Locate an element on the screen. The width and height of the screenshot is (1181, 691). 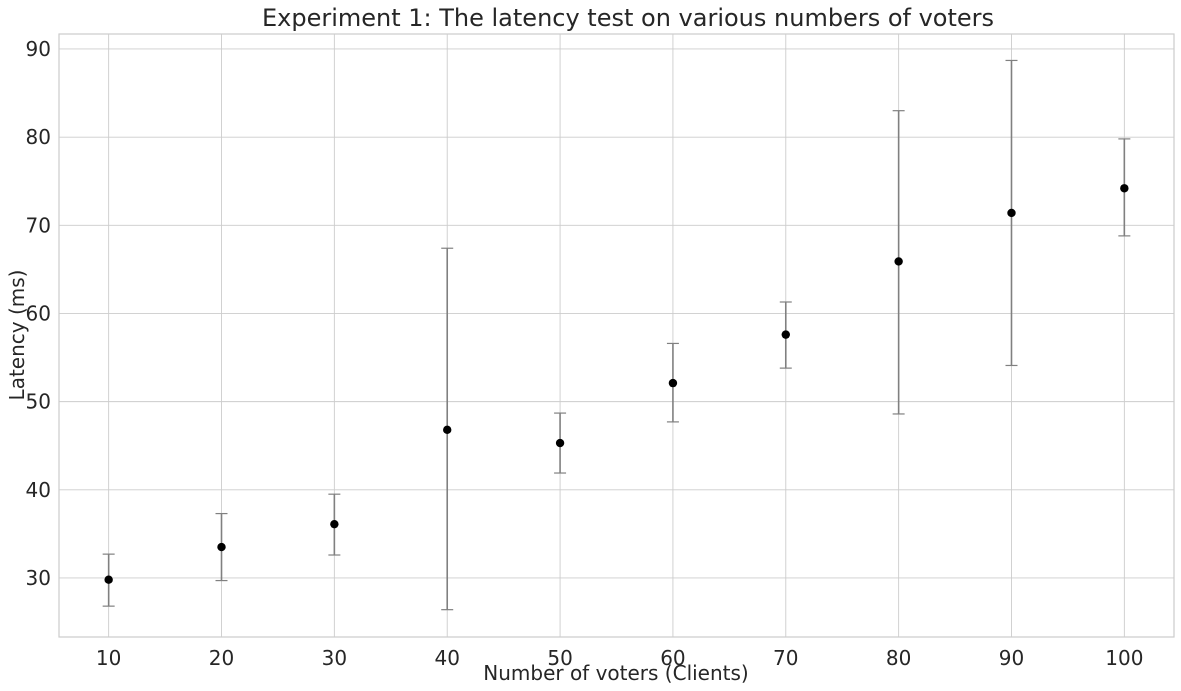
x-tick-label: 70 is located at coordinates (785, 658).